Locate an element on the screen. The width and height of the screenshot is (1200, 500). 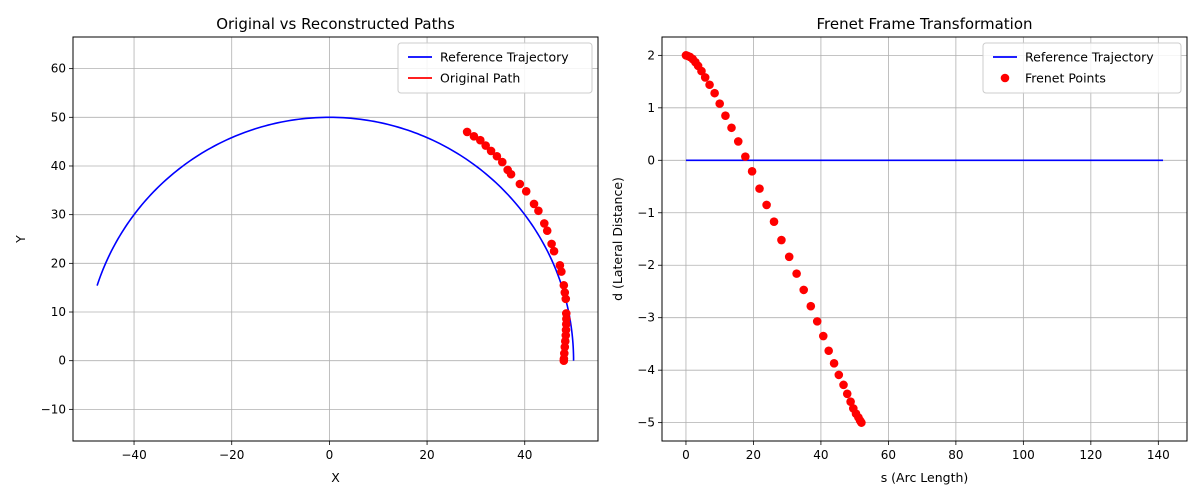
legend-swatch is located at coordinates (1005, 78).